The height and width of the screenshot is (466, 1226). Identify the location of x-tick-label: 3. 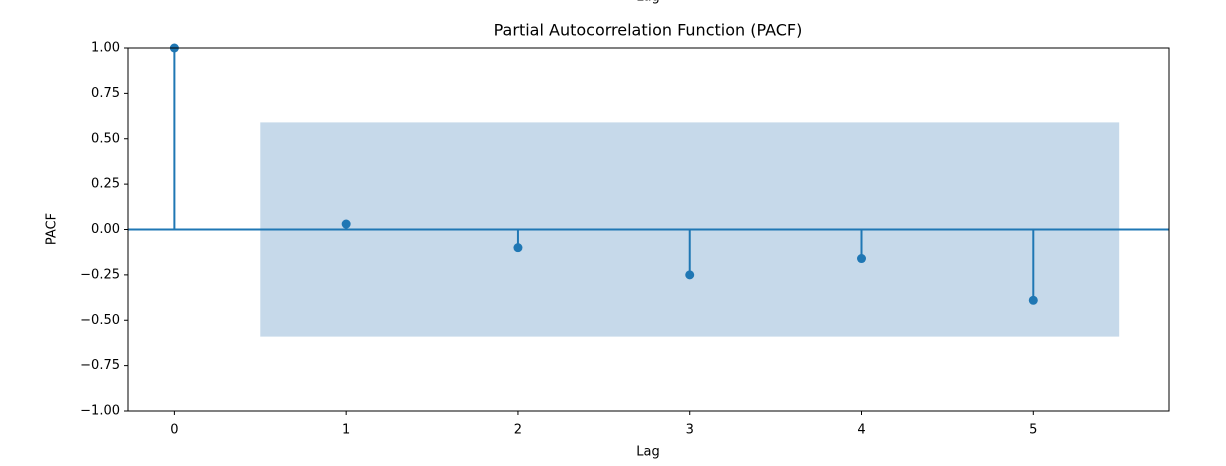
(690, 430).